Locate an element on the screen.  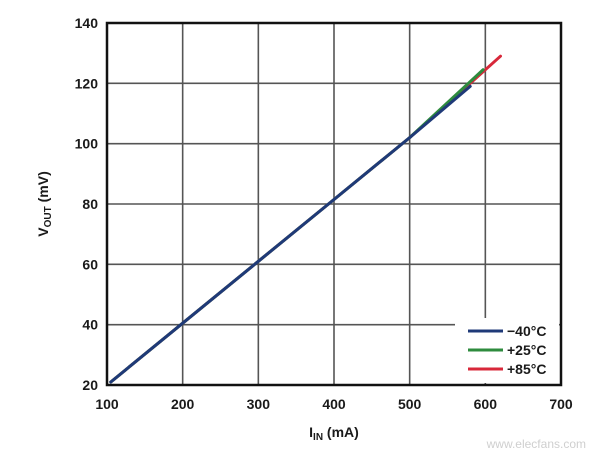
y-tick-label: 40 is located at coordinates (90, 325).